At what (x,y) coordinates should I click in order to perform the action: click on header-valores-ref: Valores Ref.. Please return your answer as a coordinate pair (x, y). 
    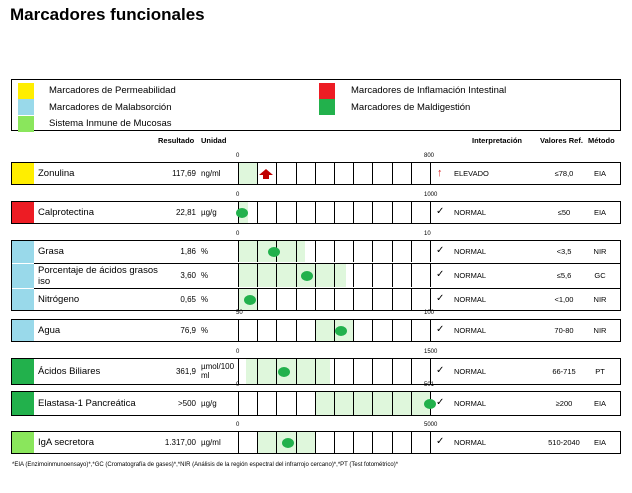
    Looking at the image, I should click on (561, 140).